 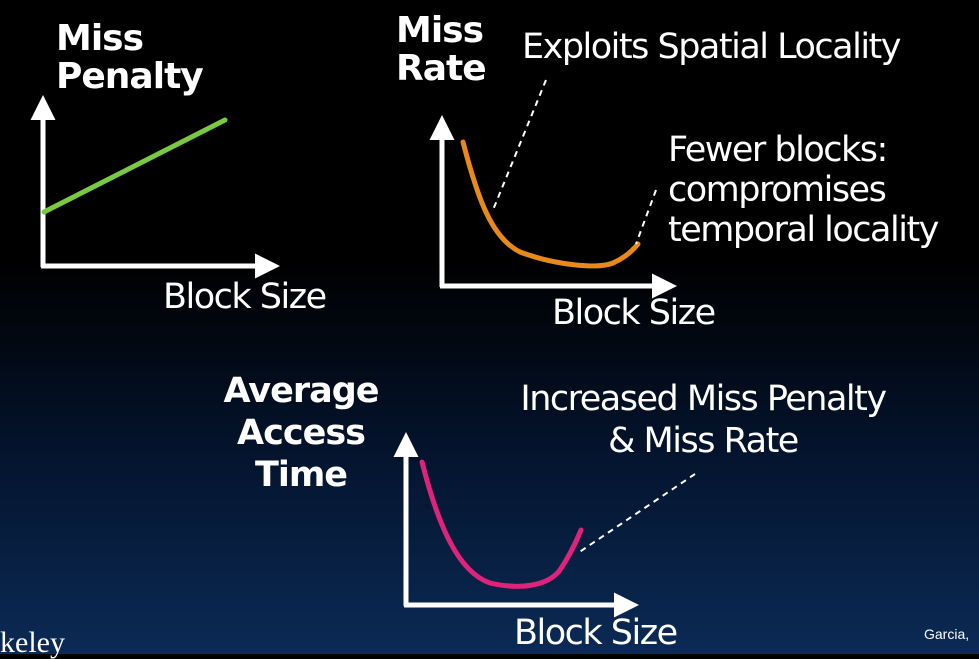 I want to click on miss-rate-axis-title: Miss Rate, so click(x=441, y=49).